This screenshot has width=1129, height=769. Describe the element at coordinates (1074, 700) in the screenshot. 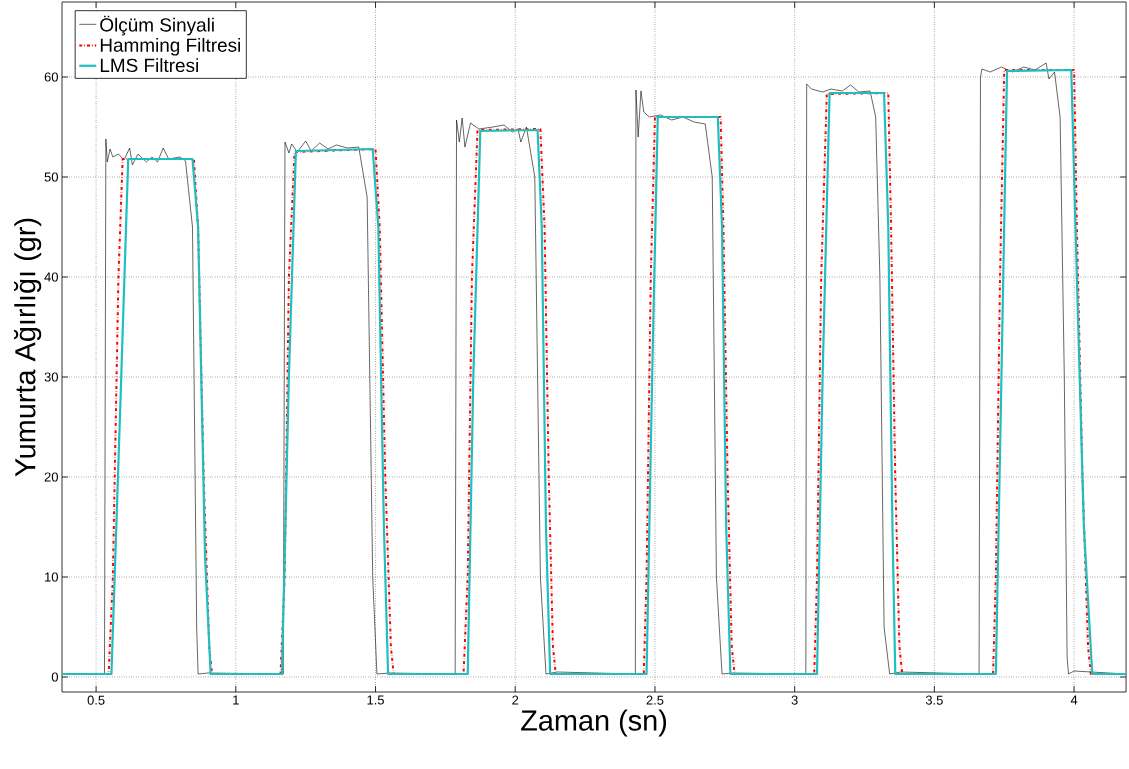

I see `x-tick-label: 4` at that location.